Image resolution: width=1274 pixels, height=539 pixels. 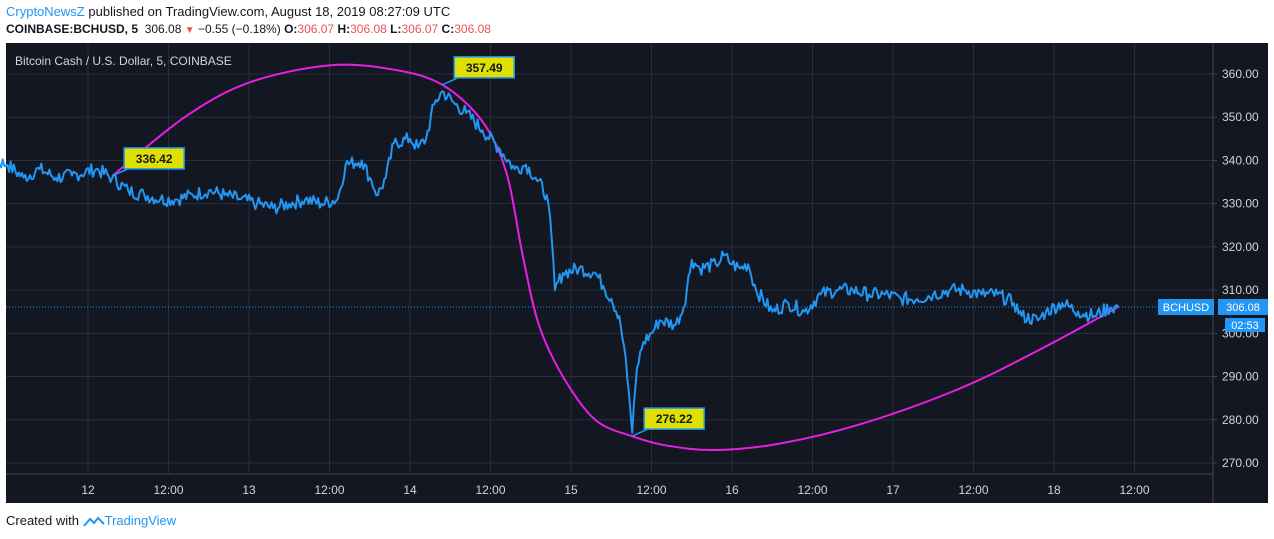 I want to click on low-value: 306.07, so click(x=420, y=29).